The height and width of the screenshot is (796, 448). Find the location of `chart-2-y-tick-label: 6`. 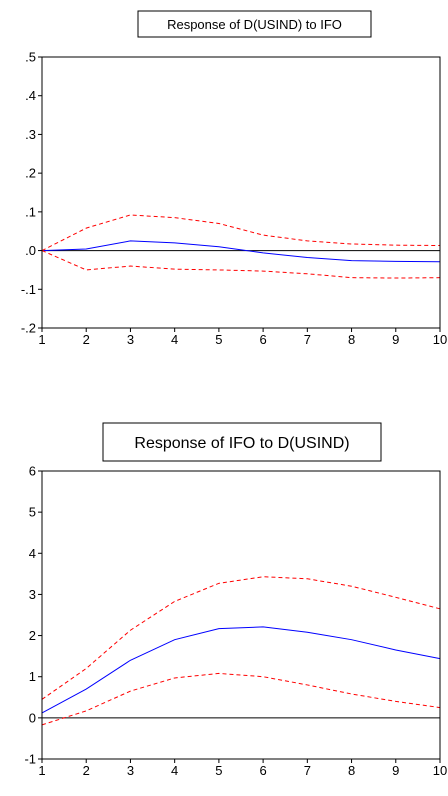

chart-2-y-tick-label: 6 is located at coordinates (32, 471).